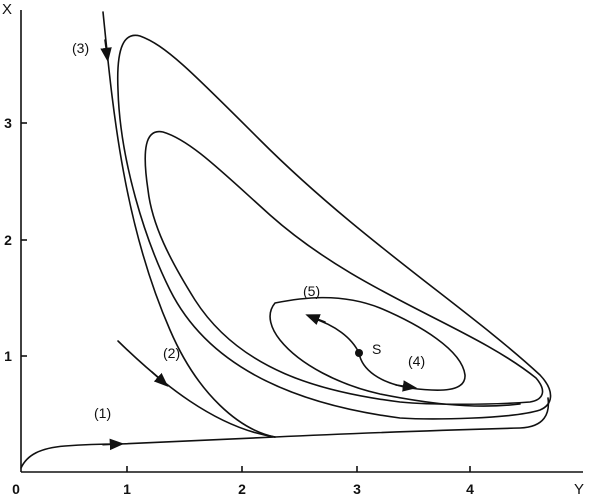 This screenshot has height=498, width=591. I want to click on trajectory-2-arrow, so click(160, 379).